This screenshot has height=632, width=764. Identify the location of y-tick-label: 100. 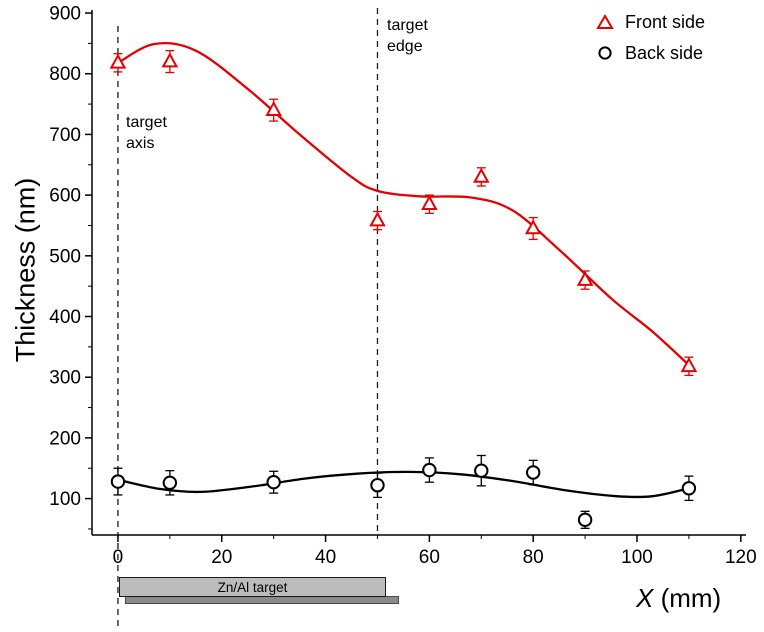
(65, 499).